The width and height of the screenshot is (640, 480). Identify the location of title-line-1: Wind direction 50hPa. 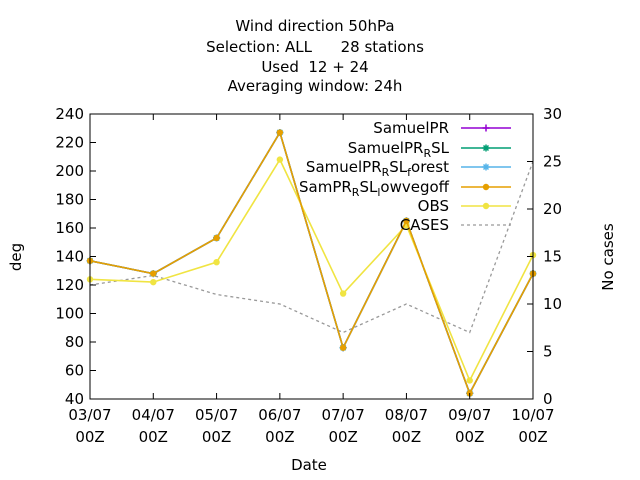
(314, 26).